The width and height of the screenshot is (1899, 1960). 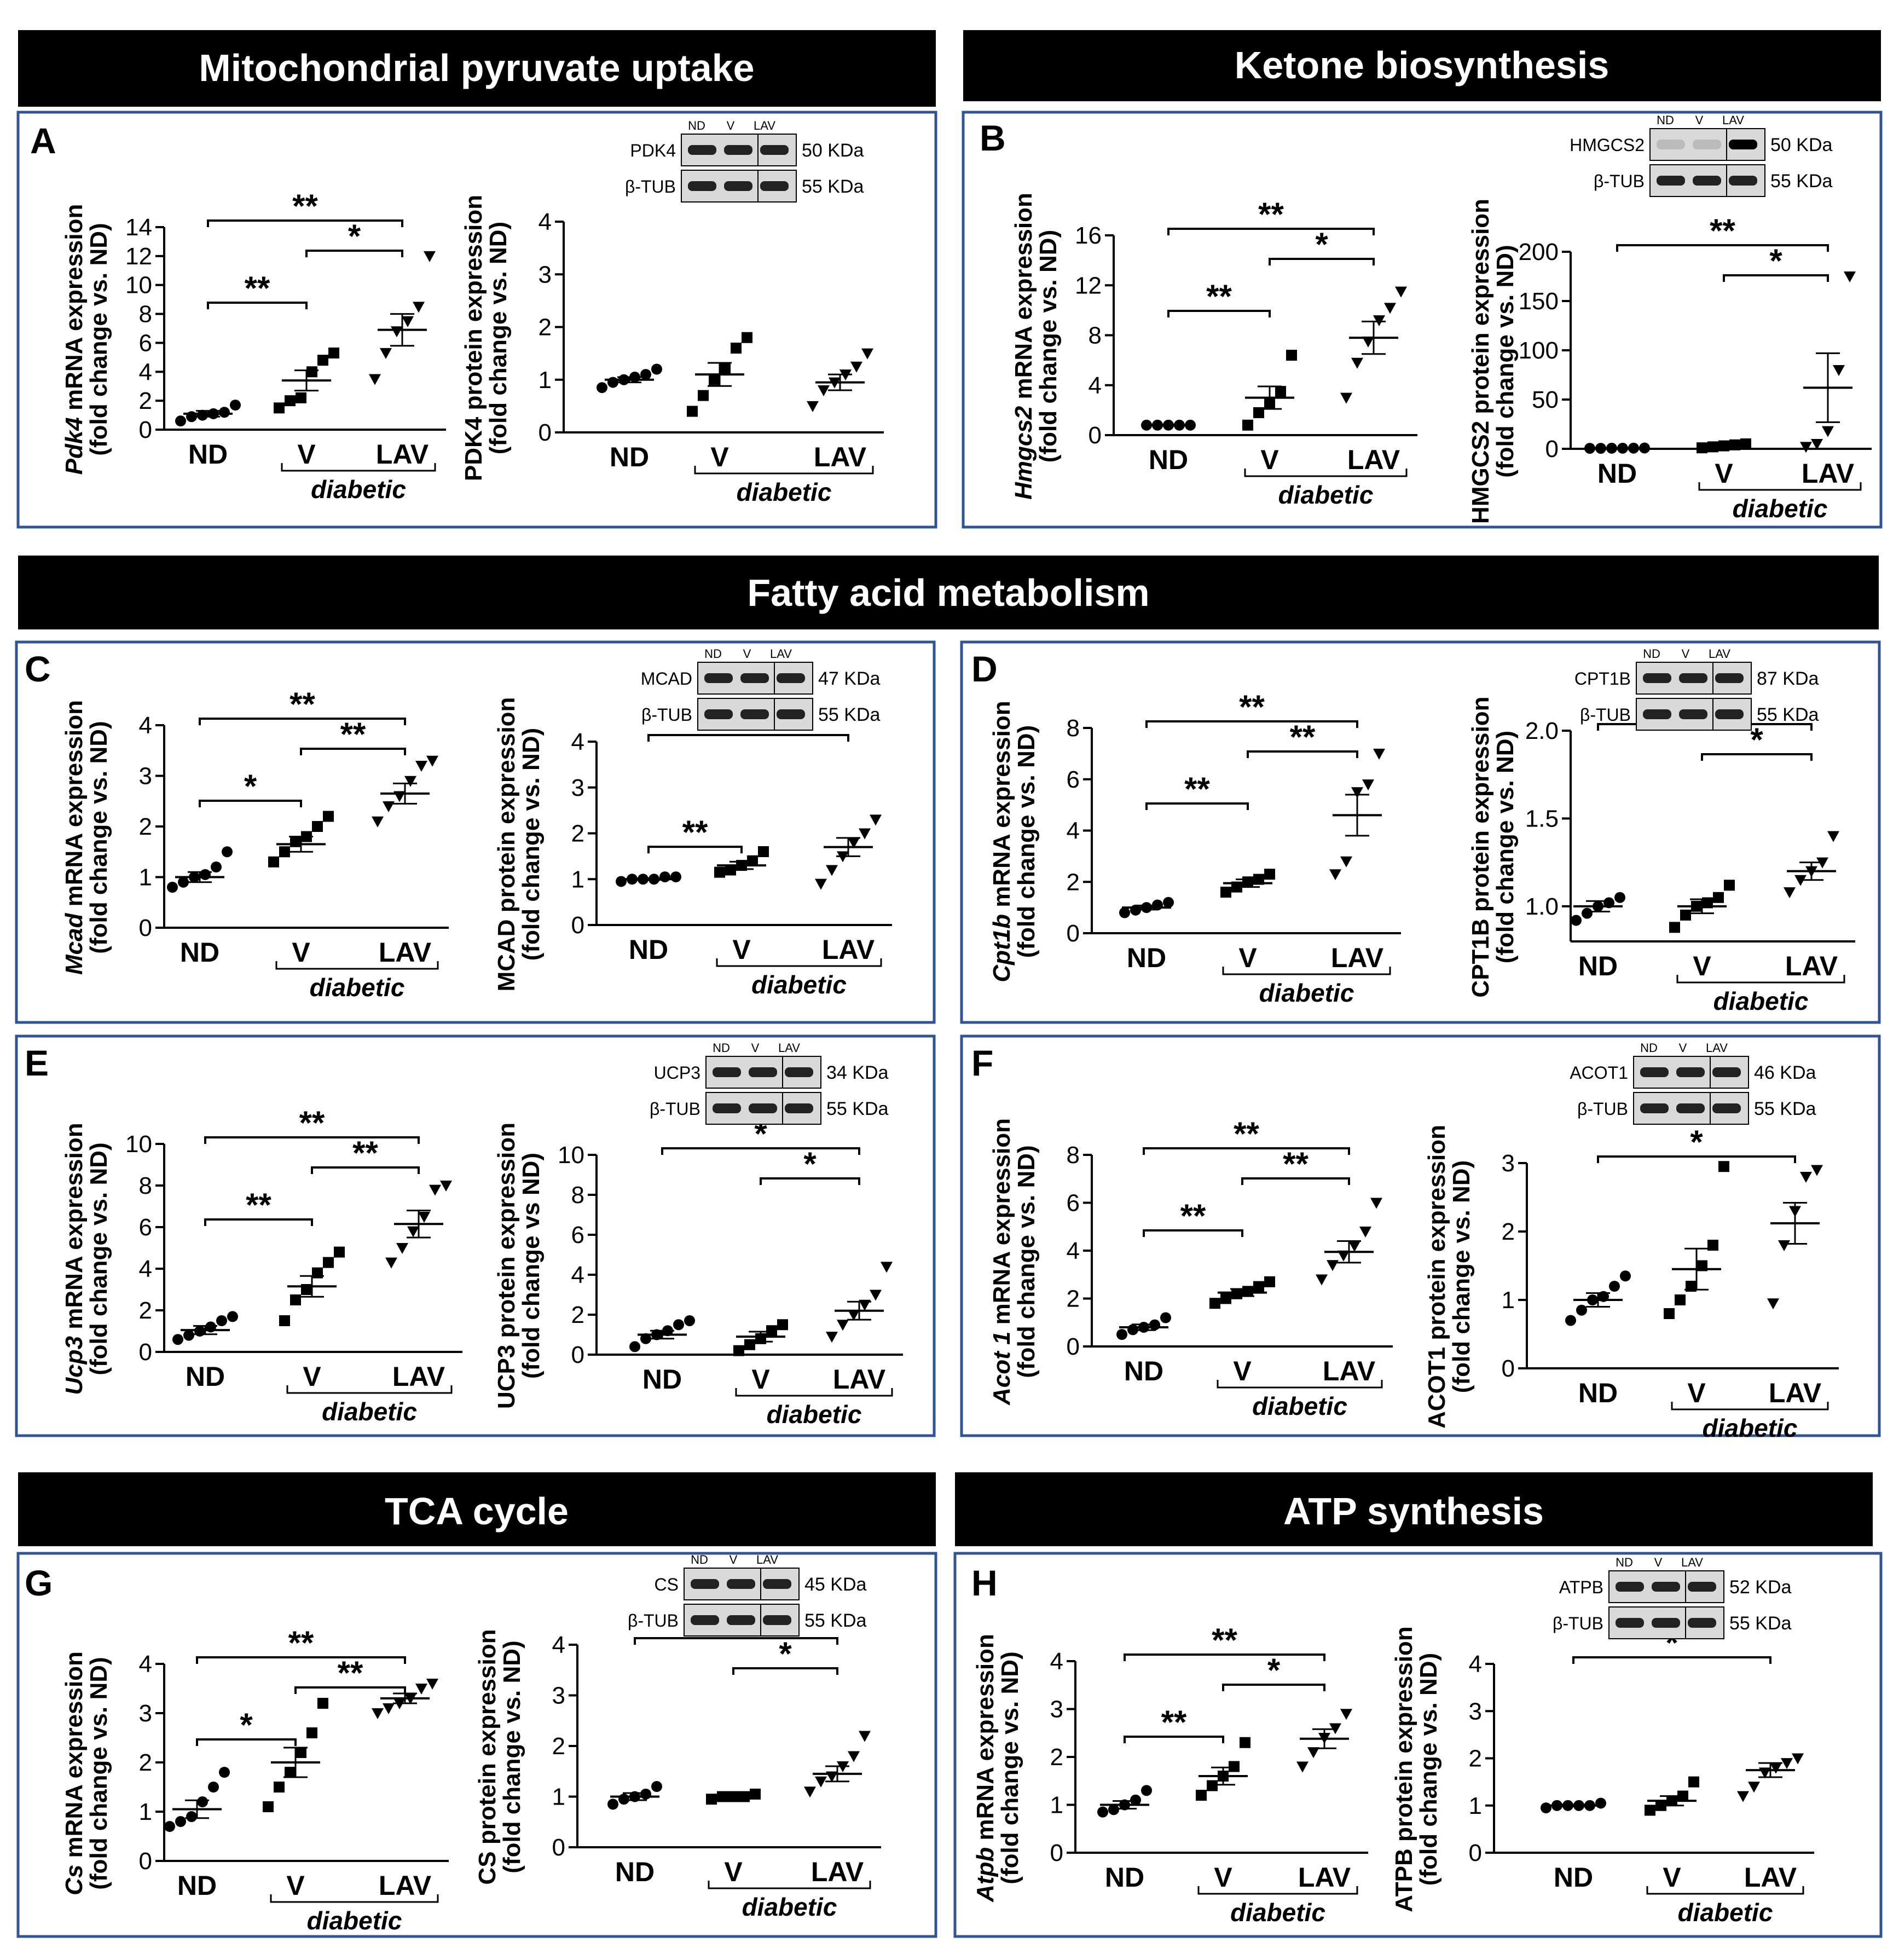 What do you see at coordinates (1785, 1108) in the screenshot?
I see `blot-kda-label: 55 KDa` at bounding box center [1785, 1108].